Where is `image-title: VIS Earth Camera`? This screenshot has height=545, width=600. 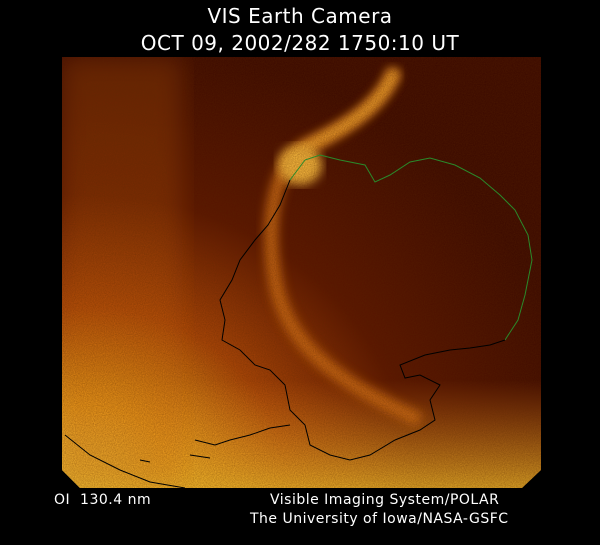
image-title: VIS Earth Camera is located at coordinates (300, 16).